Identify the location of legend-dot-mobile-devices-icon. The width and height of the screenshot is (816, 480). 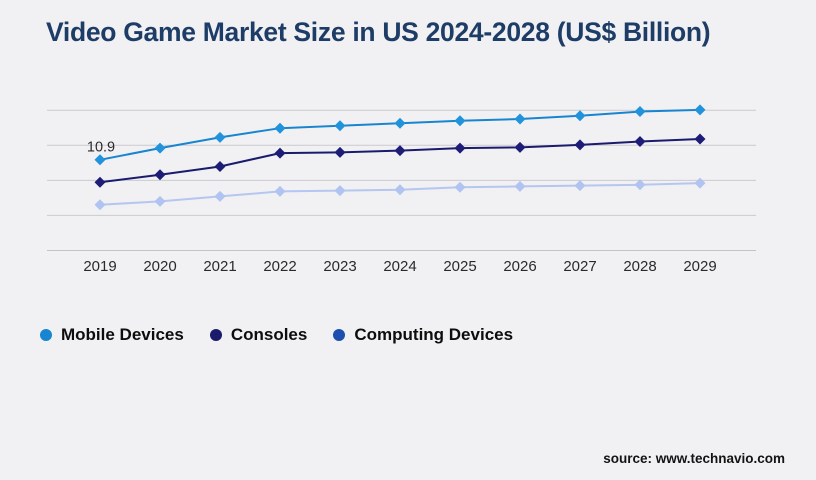
(46, 335).